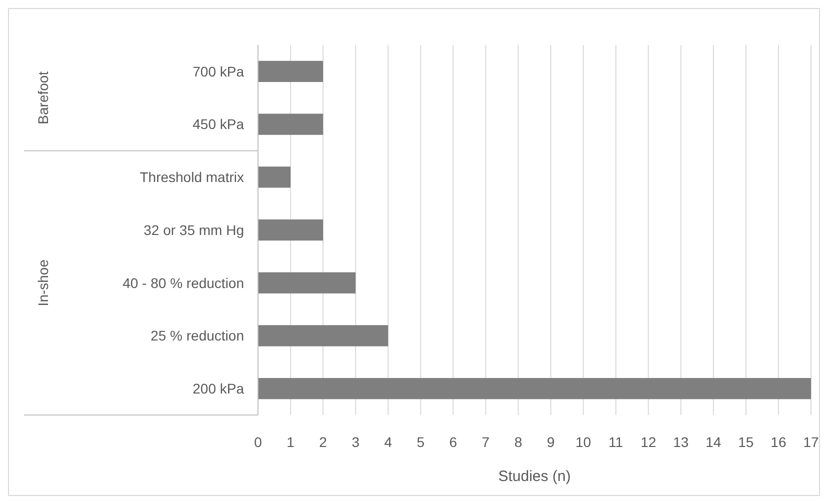  I want to click on x-tick-label: 10, so click(584, 442).